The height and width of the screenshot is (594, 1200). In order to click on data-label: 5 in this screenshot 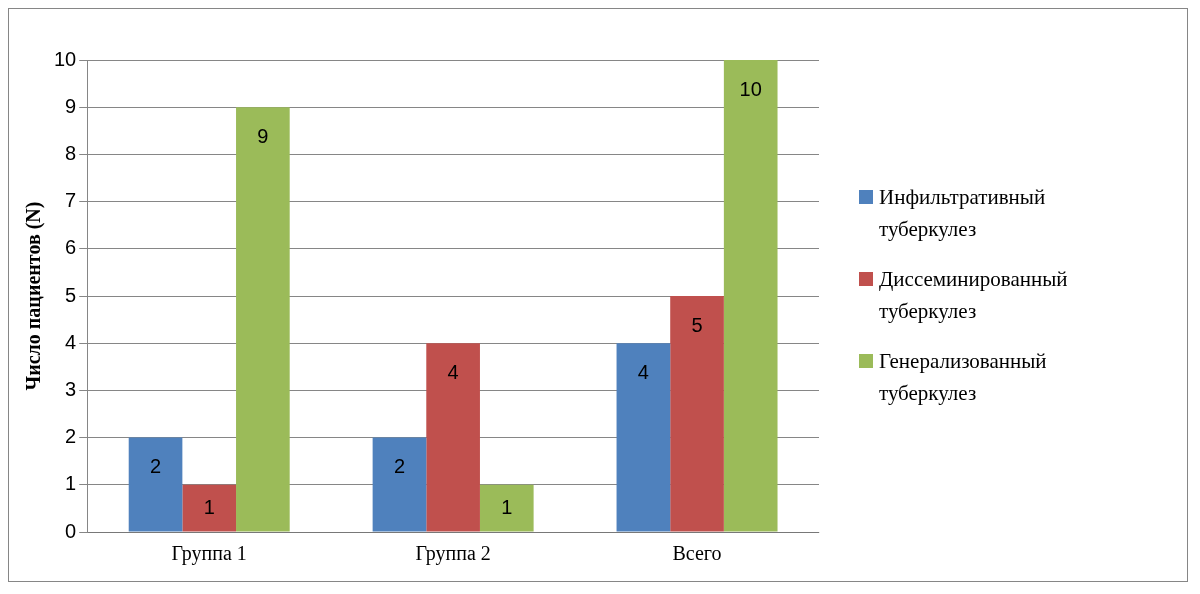, I will do `click(697, 324)`.